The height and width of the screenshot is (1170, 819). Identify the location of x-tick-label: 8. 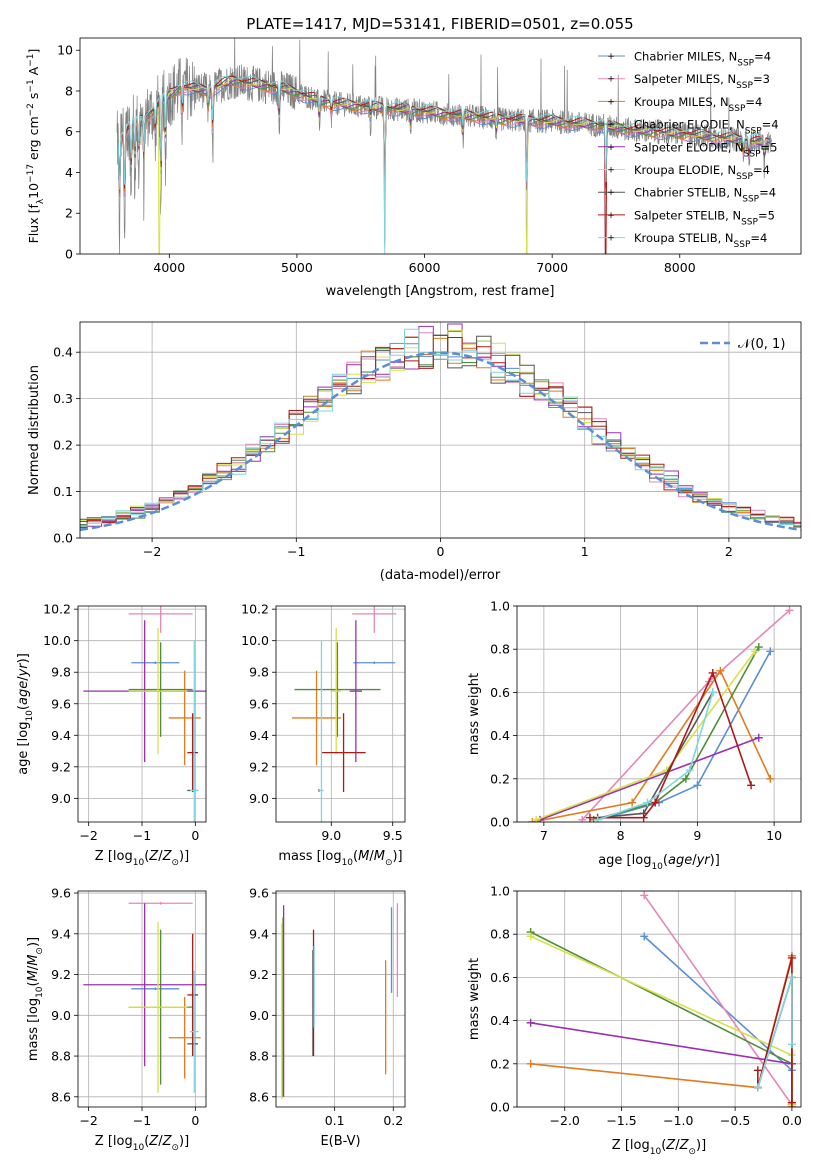
(621, 835).